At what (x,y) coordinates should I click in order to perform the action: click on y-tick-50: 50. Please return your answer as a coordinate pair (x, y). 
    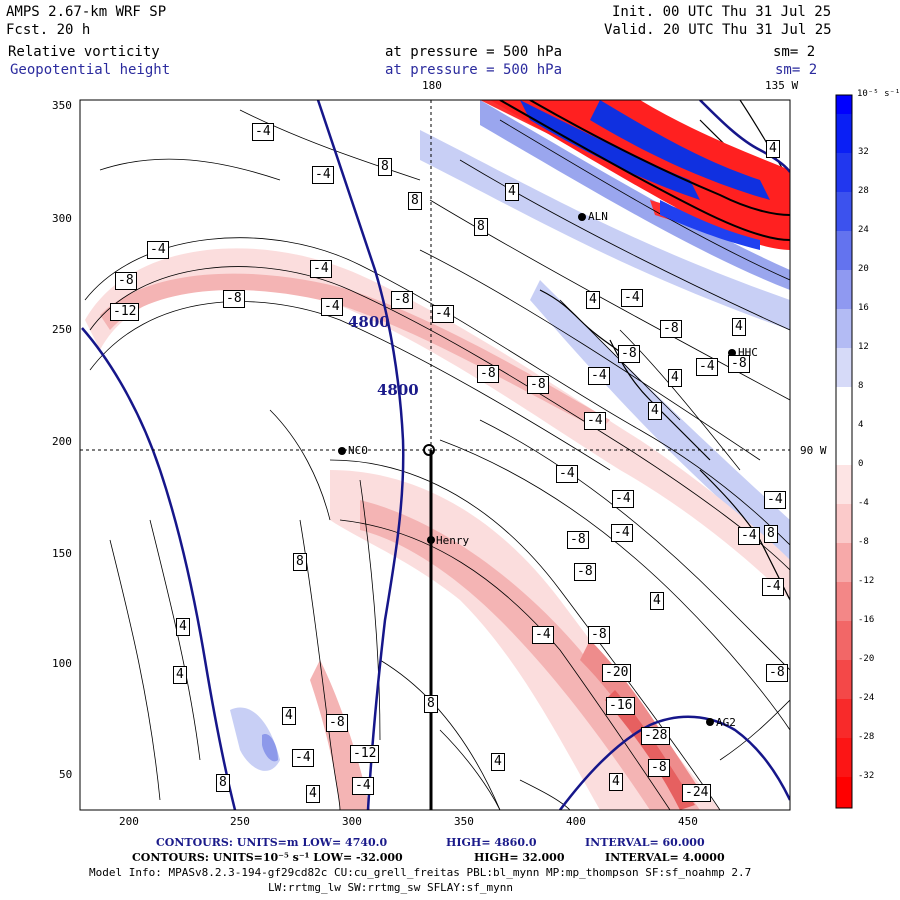
    Looking at the image, I should click on (66, 774).